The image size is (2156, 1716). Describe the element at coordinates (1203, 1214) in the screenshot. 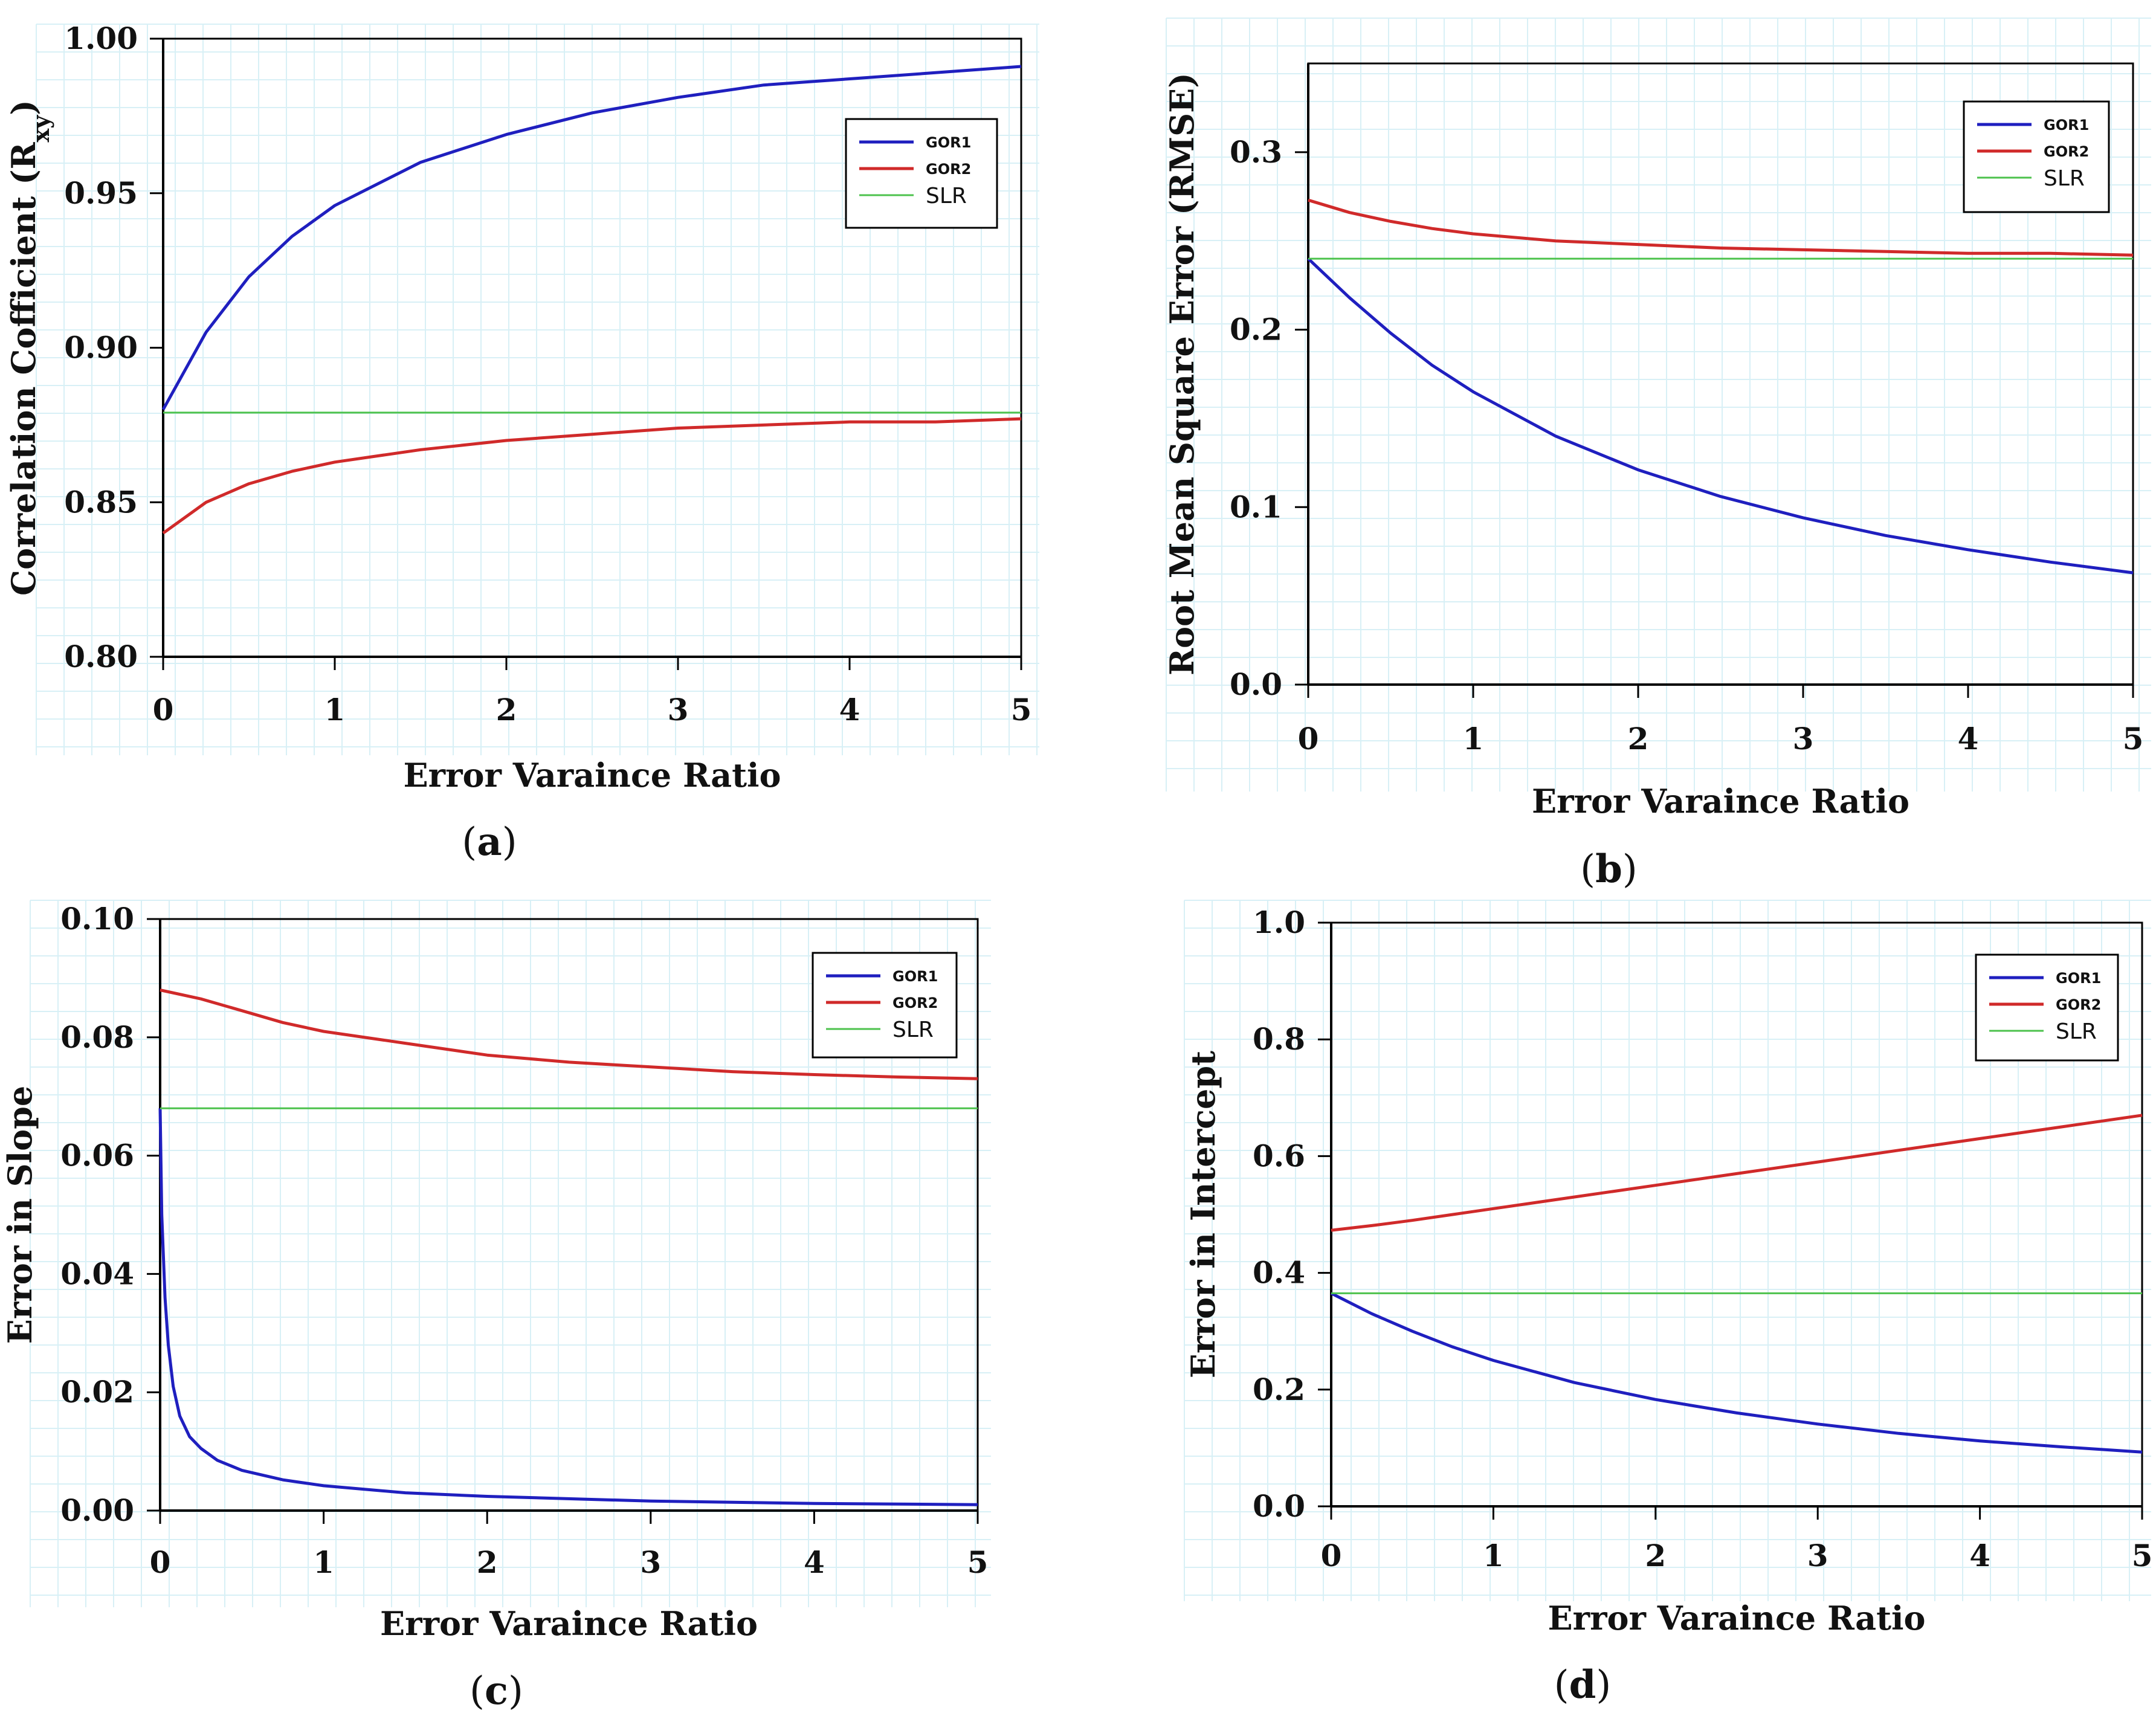

I see `y-axis-title: Error in Intercept` at that location.